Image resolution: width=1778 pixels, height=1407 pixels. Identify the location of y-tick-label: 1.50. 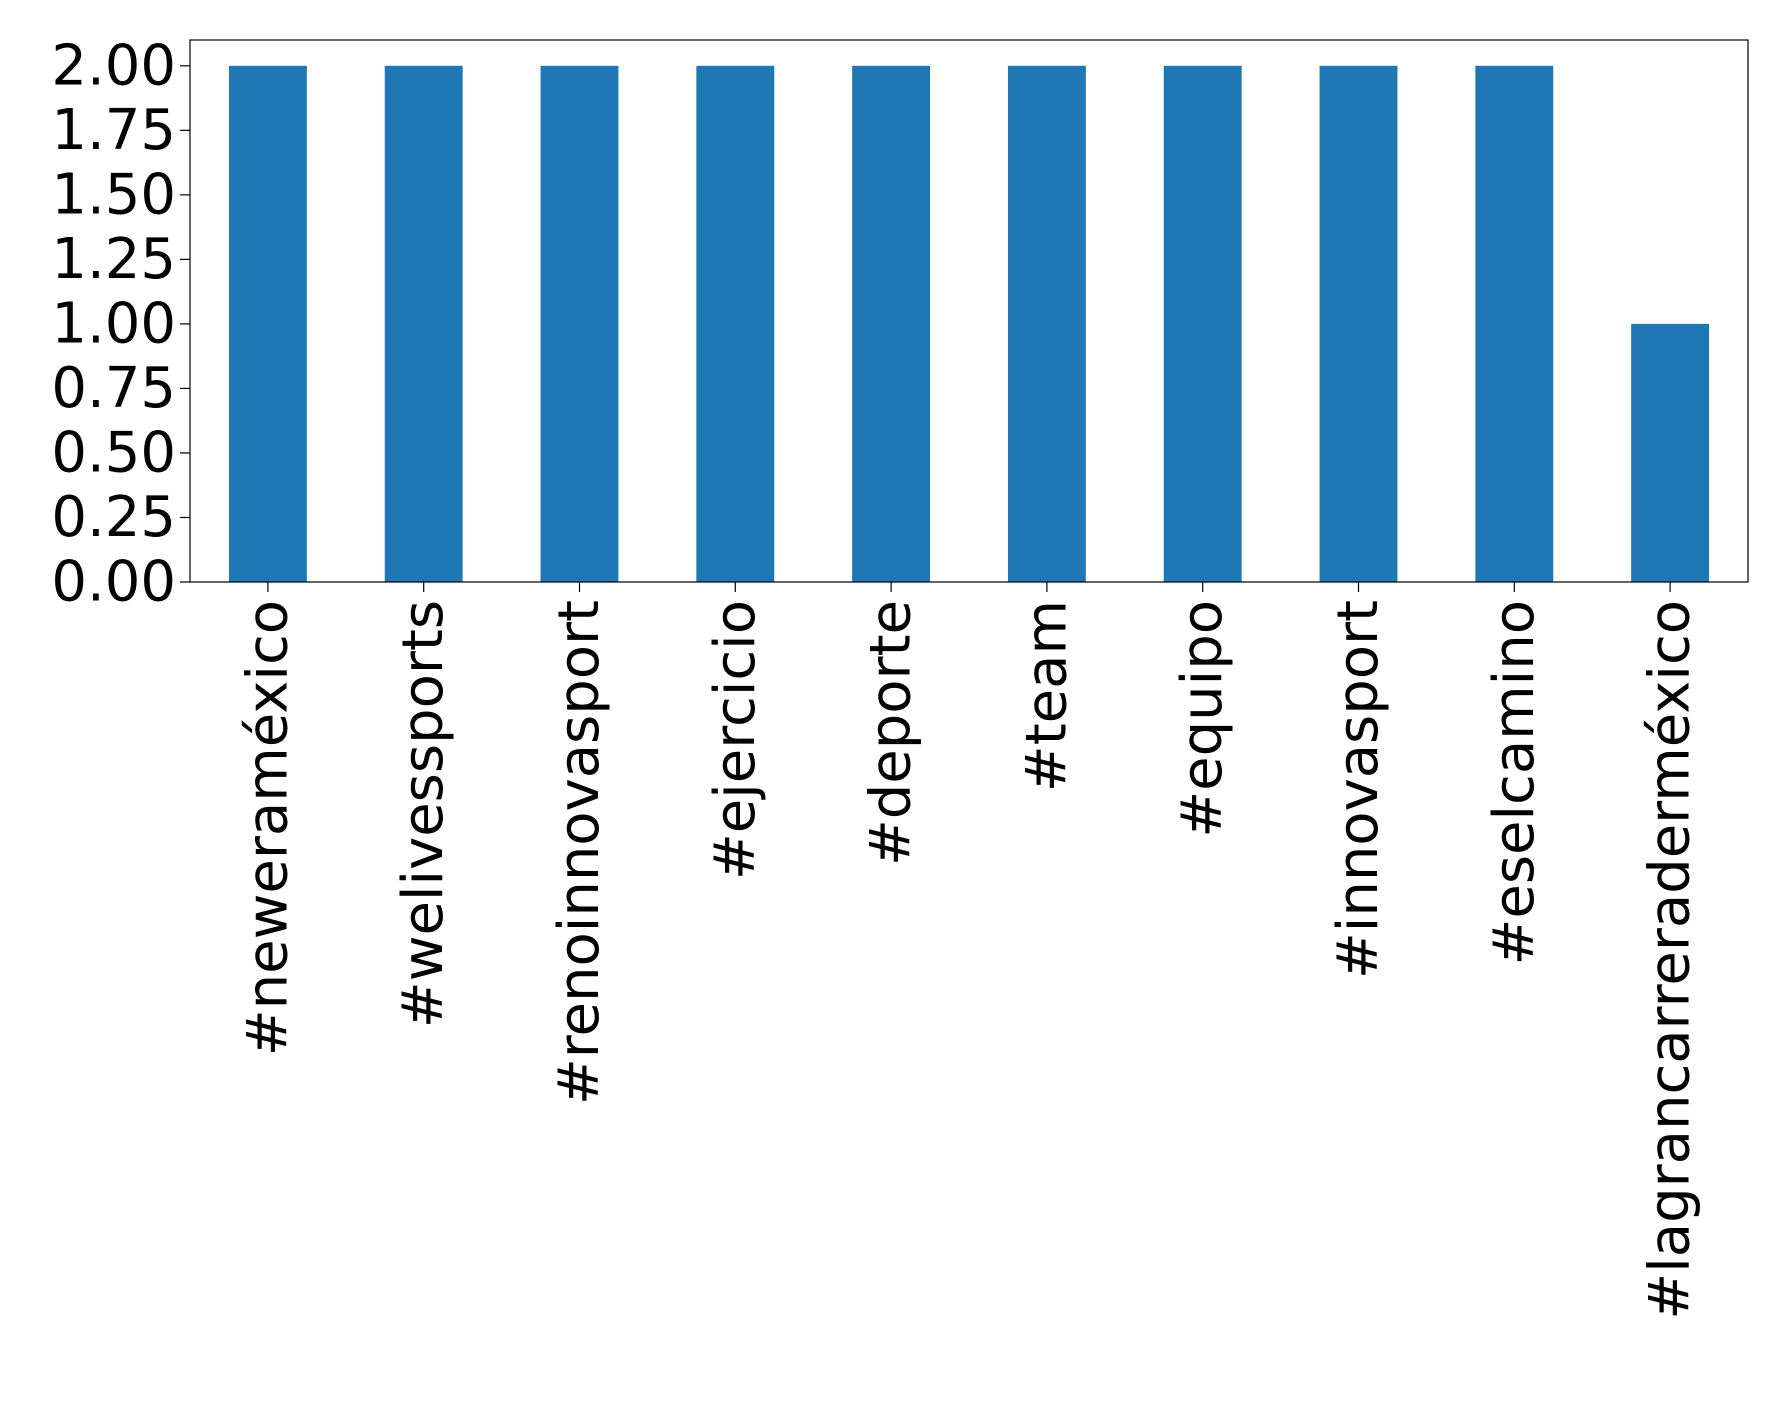
(113, 194).